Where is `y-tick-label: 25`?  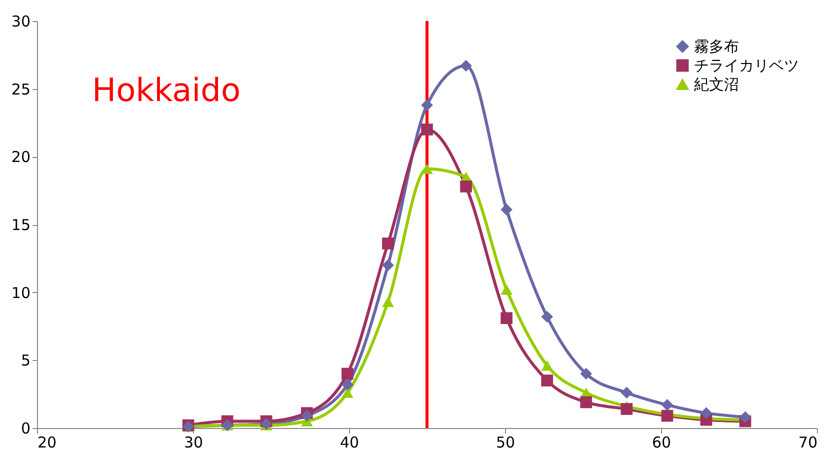
y-tick-label: 25 is located at coordinates (20, 89).